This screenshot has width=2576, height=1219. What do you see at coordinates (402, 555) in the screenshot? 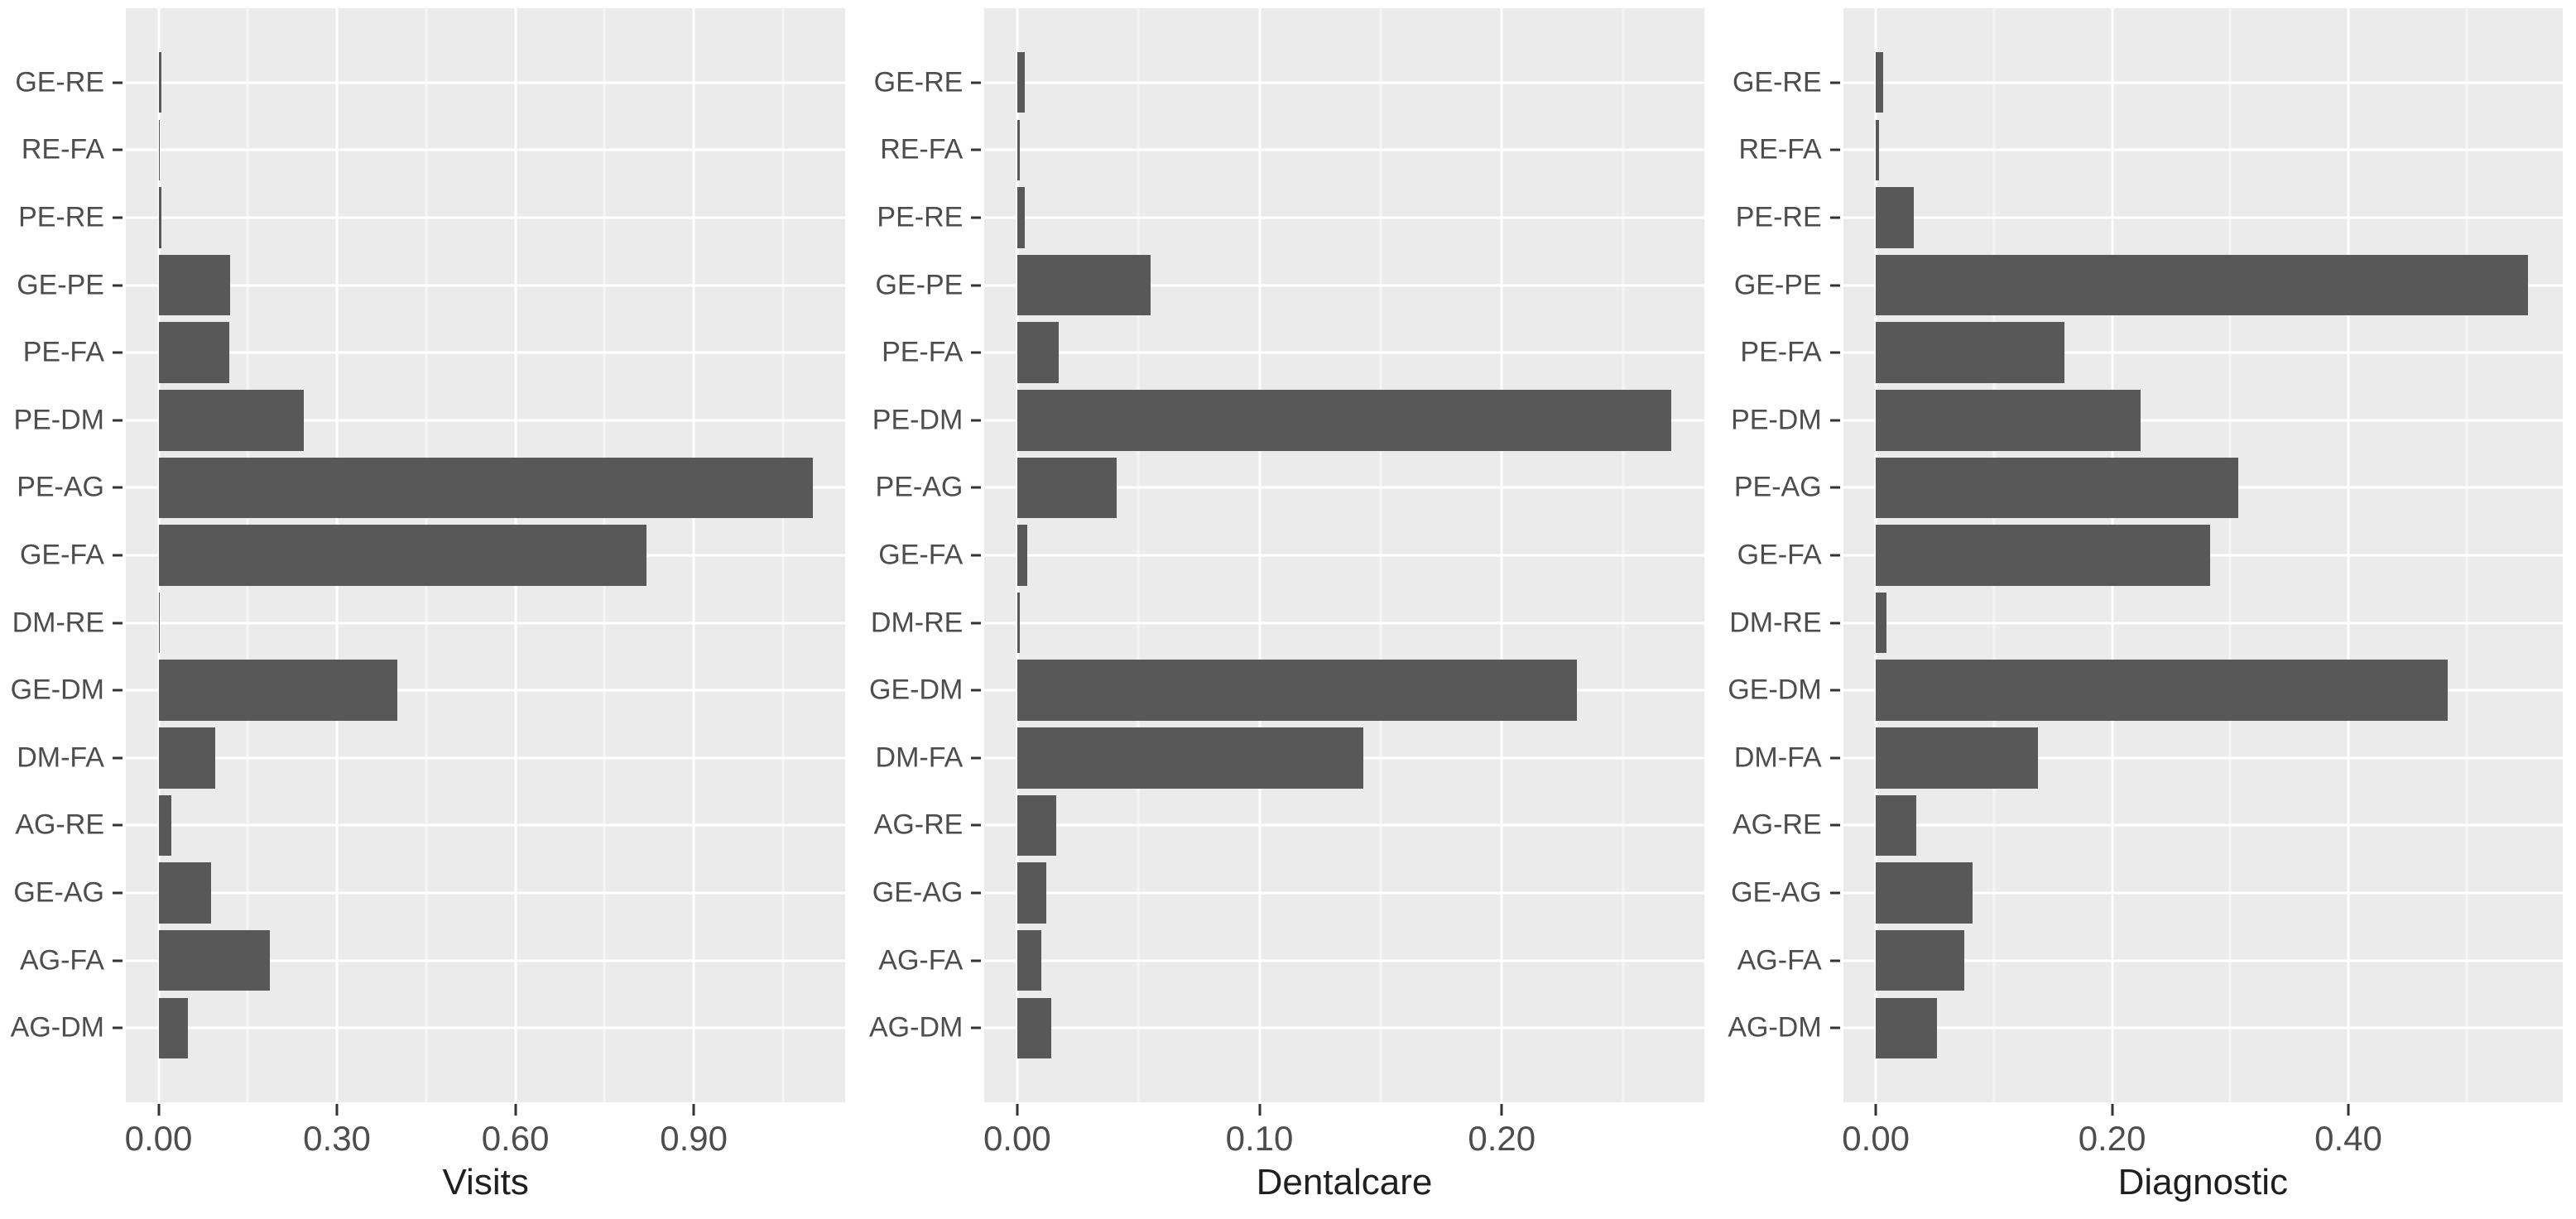
I see `bar-ge-fa` at bounding box center [402, 555].